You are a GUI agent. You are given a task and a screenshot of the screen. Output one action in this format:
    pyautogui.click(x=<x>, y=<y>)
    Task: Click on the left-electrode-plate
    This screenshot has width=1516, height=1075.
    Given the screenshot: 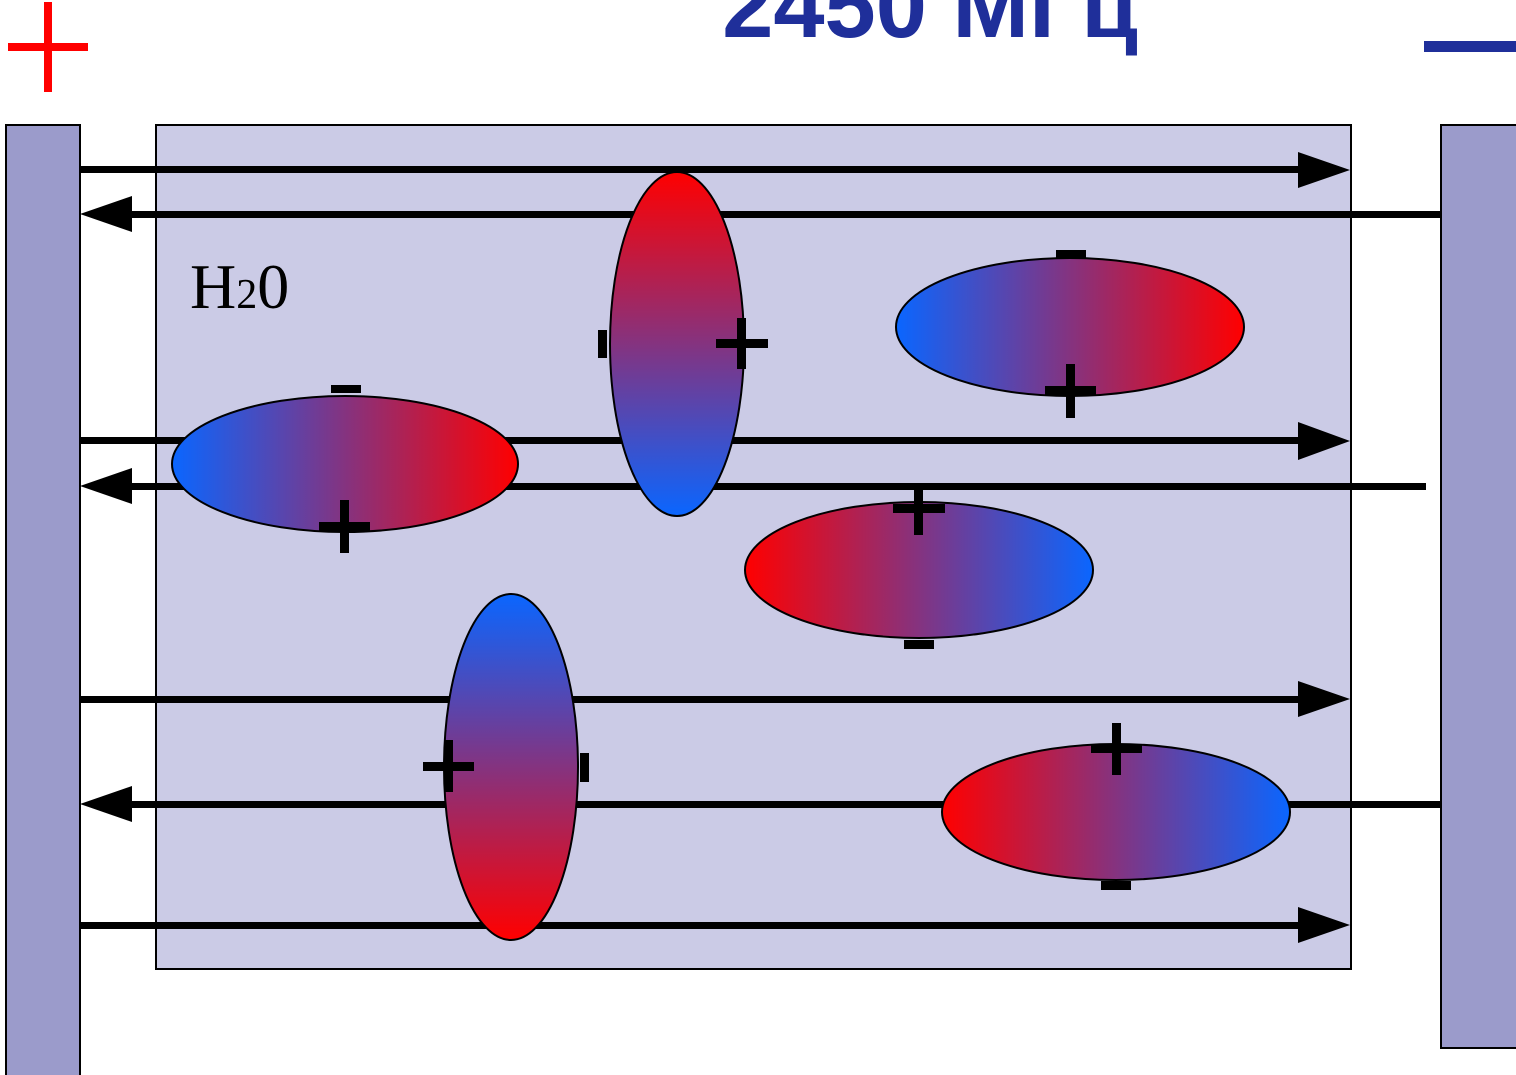 What is the action you would take?
    pyautogui.click(x=43, y=599)
    